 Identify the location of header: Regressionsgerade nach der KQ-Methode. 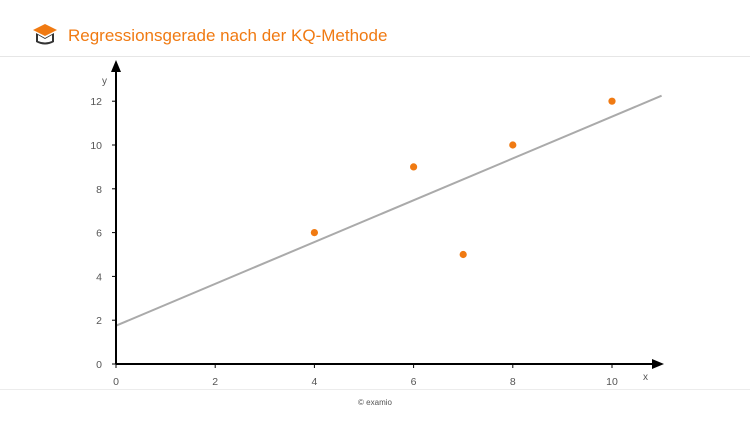
(375, 28).